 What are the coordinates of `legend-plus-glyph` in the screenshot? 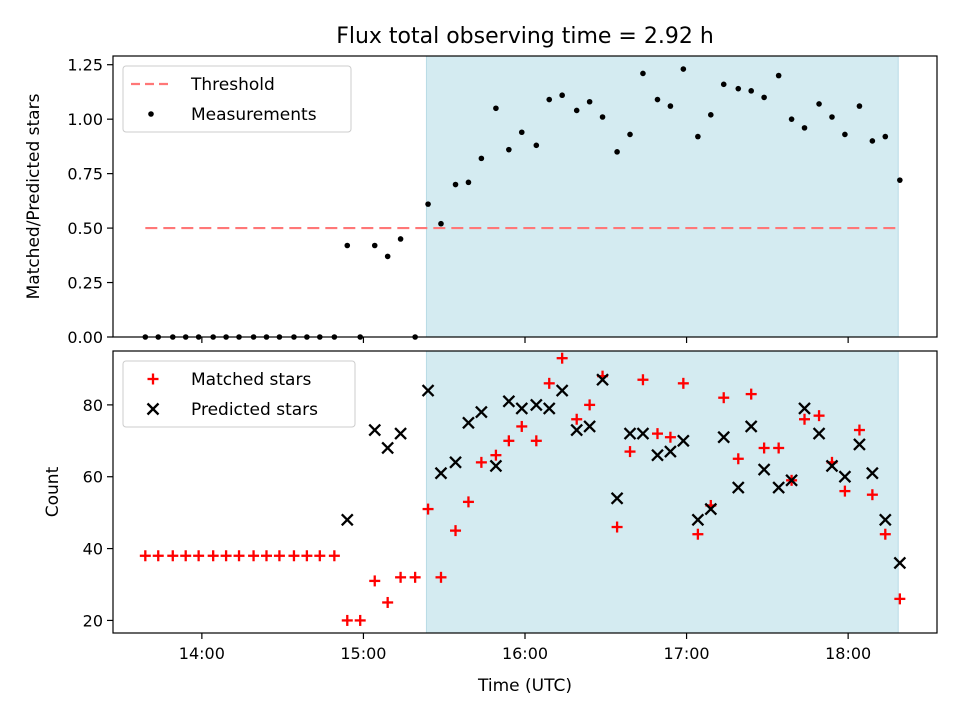 It's located at (153, 379).